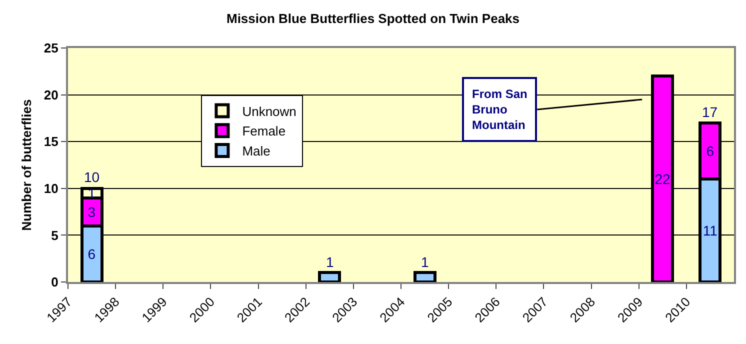 The width and height of the screenshot is (746, 344). What do you see at coordinates (54, 235) in the screenshot?
I see `y-tick-label: 5` at bounding box center [54, 235].